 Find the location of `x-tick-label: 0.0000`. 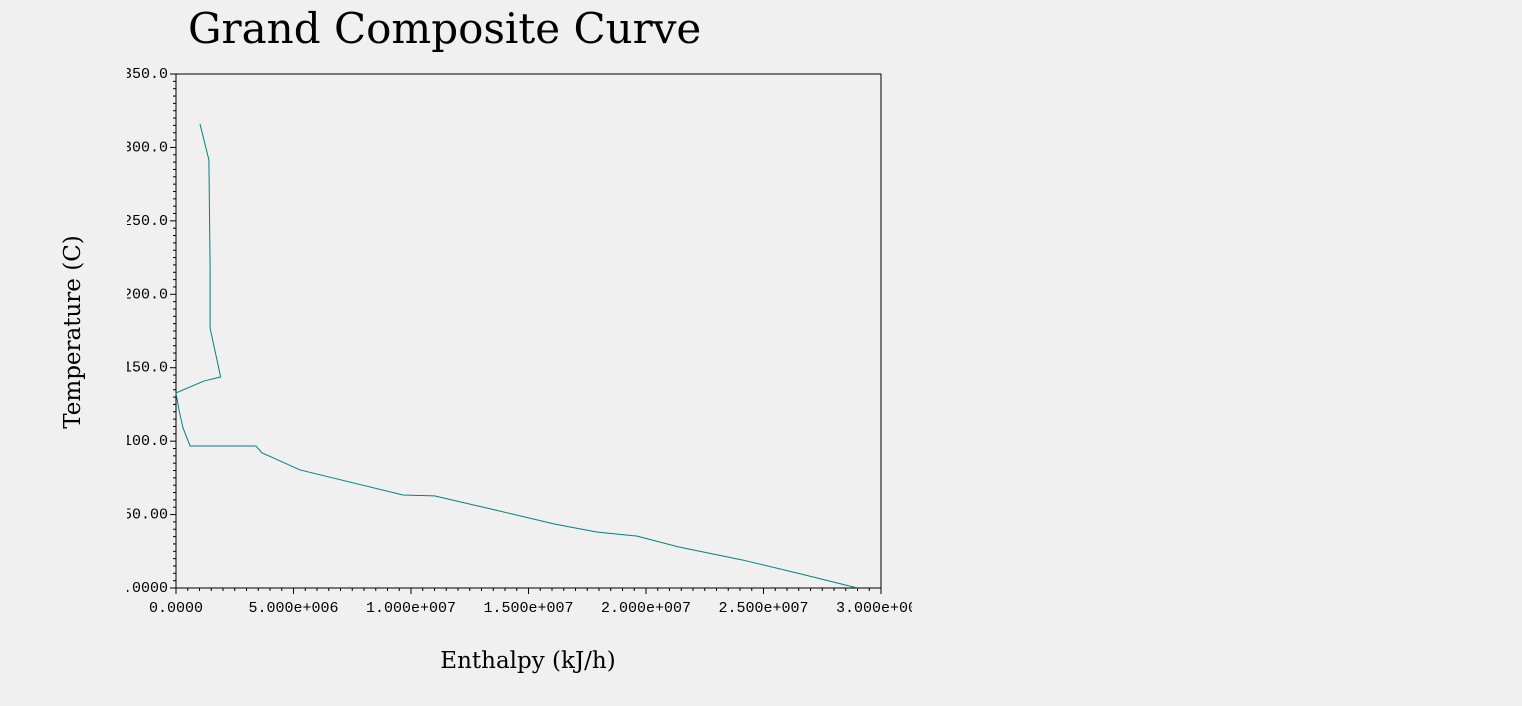

x-tick-label: 0.0000 is located at coordinates (176, 608).